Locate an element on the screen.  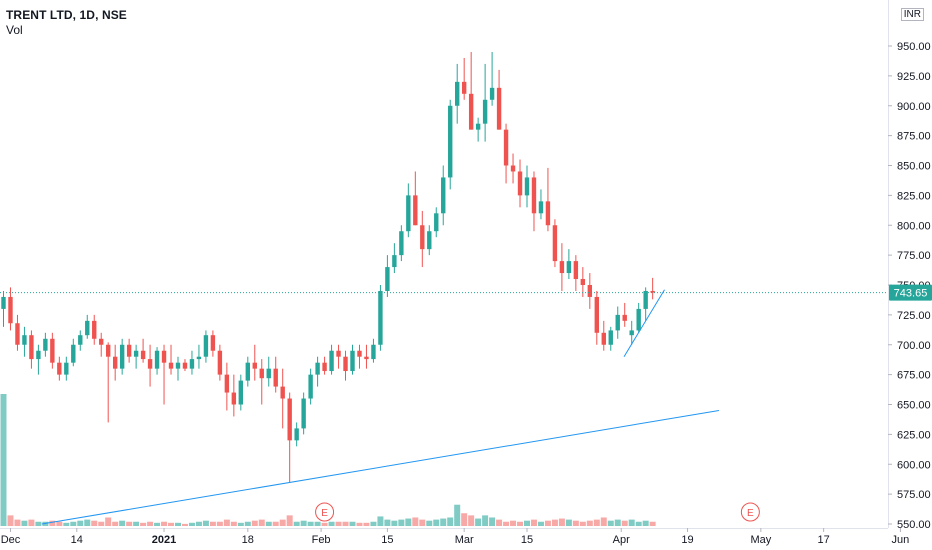
volume-indicator-label: Vol is located at coordinates (14, 30).